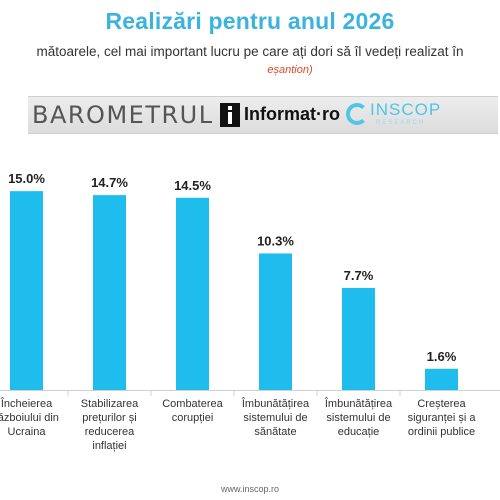 This screenshot has width=500, height=500. I want to click on category-label-0: Încheierea războiului din Ucraina, so click(29, 417).